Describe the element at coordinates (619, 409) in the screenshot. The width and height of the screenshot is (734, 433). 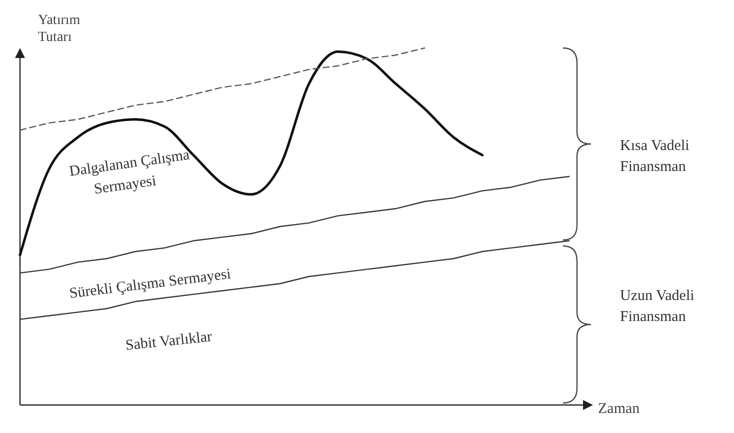
I see `x-axis-title: Zaman` at that location.